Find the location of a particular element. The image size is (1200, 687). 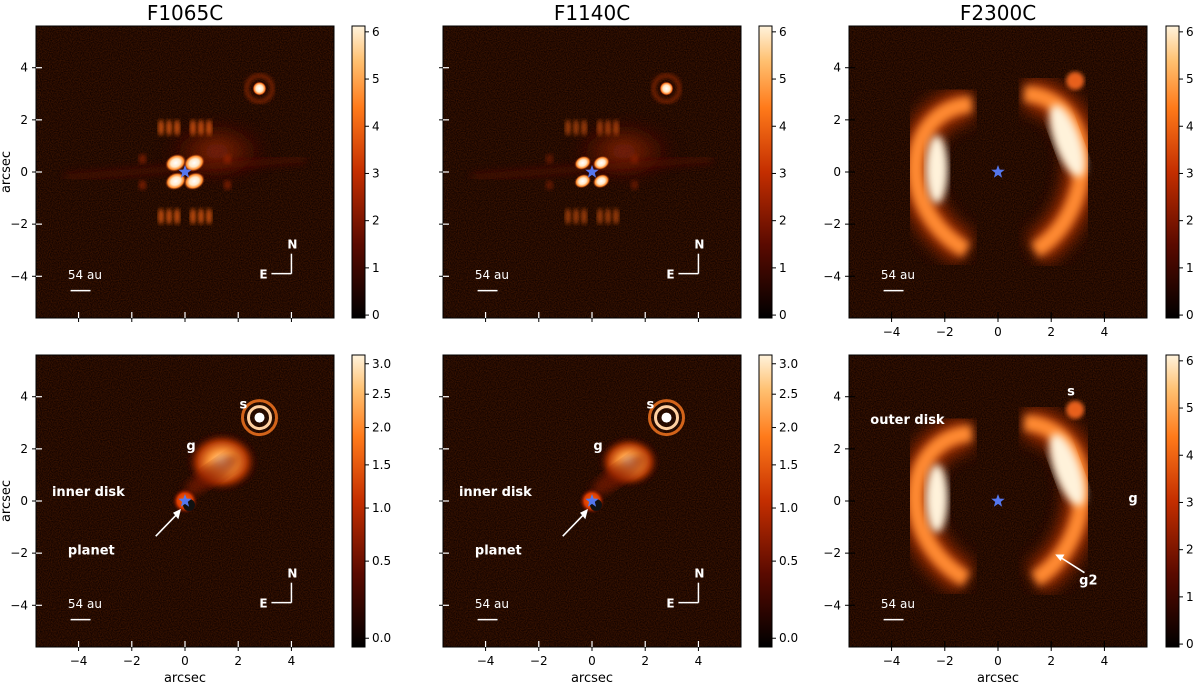

column-title: F1140C is located at coordinates (592, 13).